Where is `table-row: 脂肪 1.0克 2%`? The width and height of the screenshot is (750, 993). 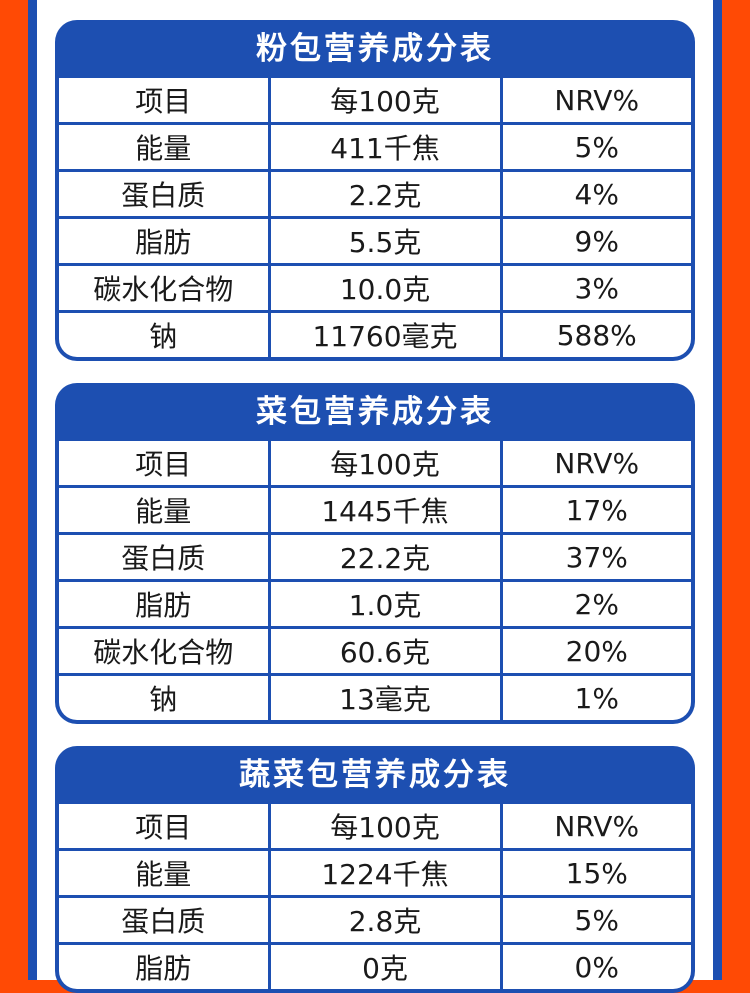 table-row: 脂肪 1.0克 2% is located at coordinates (375, 604).